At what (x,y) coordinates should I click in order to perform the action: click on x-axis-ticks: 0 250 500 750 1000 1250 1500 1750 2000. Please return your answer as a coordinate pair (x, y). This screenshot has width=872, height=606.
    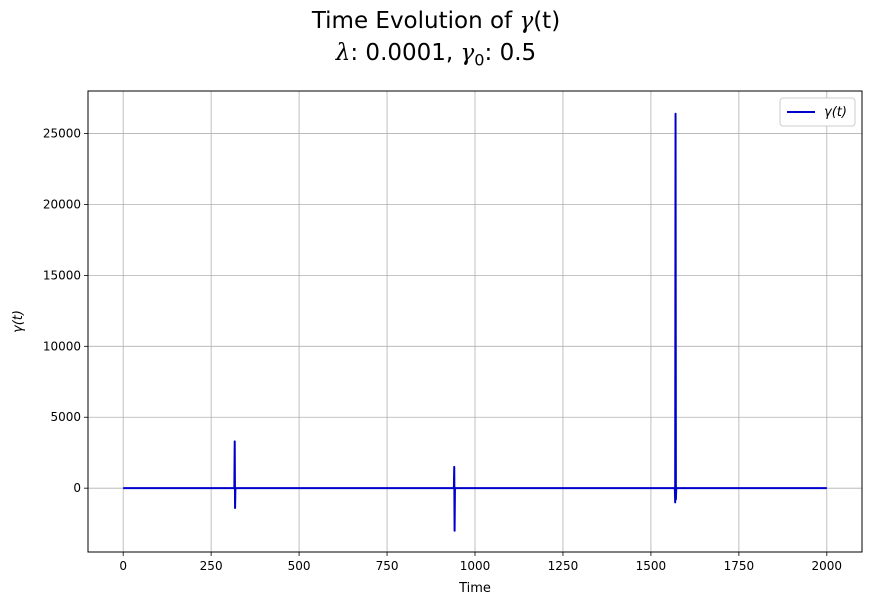
    Looking at the image, I should click on (480, 562).